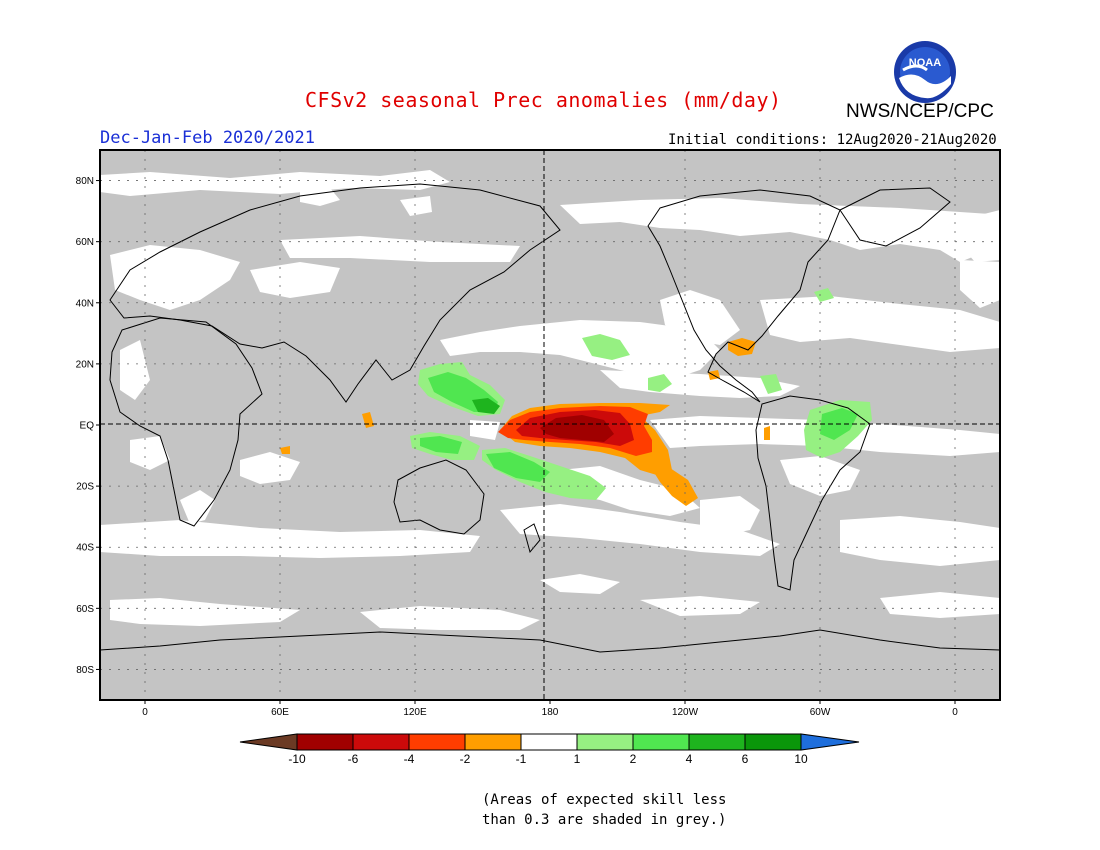  Describe the element at coordinates (685, 712) in the screenshot. I see `lon-label: 120W` at that location.